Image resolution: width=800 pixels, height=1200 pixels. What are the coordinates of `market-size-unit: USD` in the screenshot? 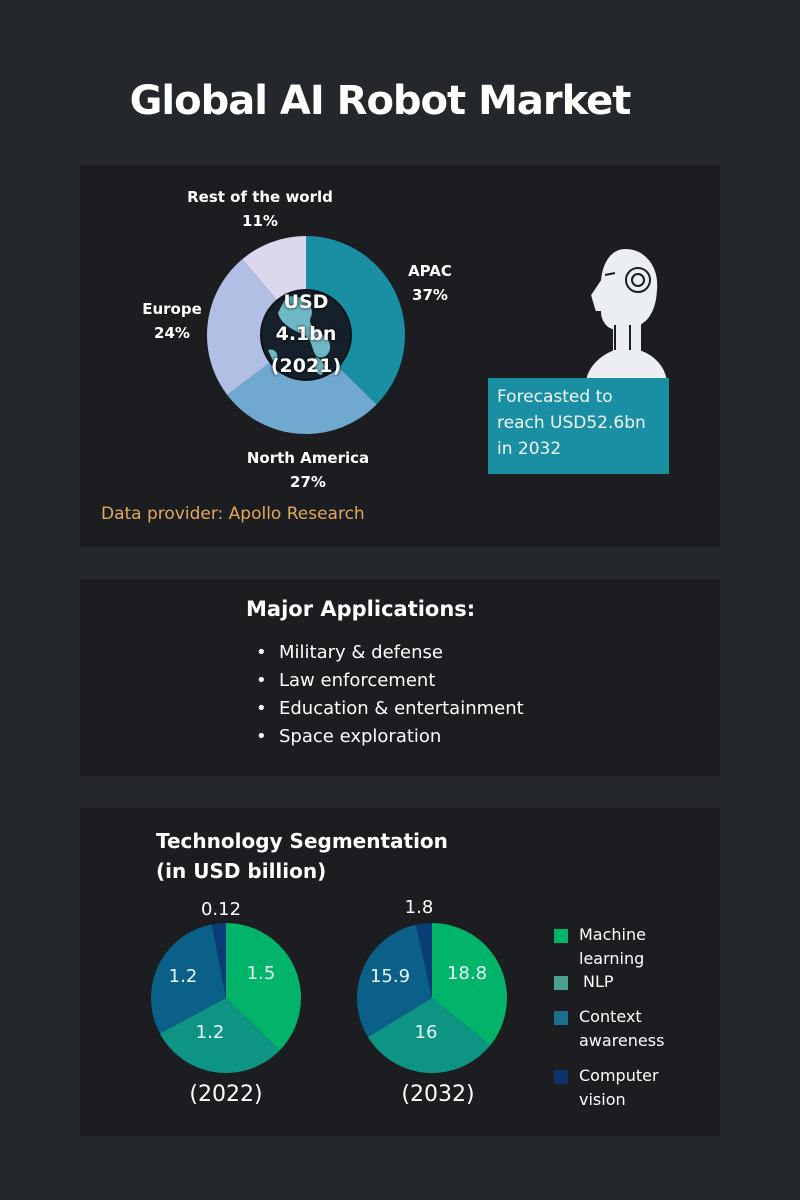 It's located at (306, 302).